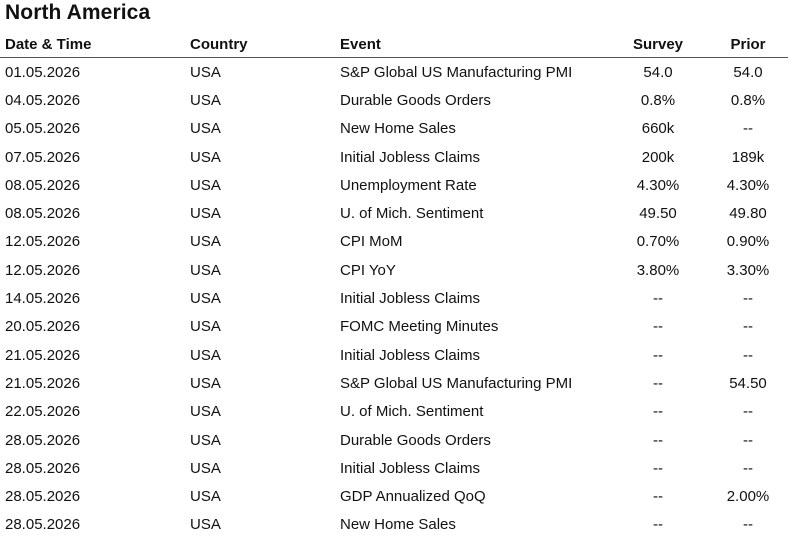 The width and height of the screenshot is (795, 547). I want to click on cell-prior: 54.50, so click(748, 383).